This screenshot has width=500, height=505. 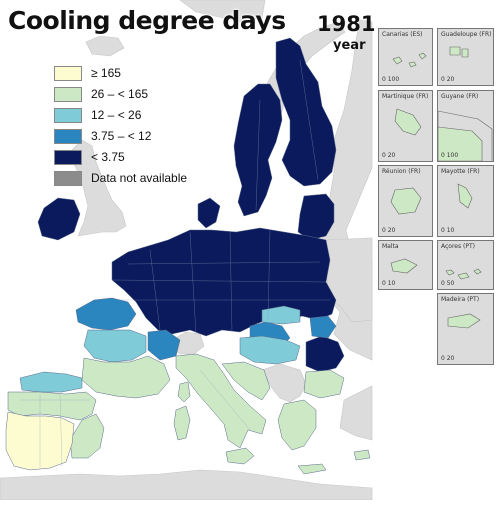 I want to click on legend-label: 3.75 – < 12, so click(x=121, y=136).